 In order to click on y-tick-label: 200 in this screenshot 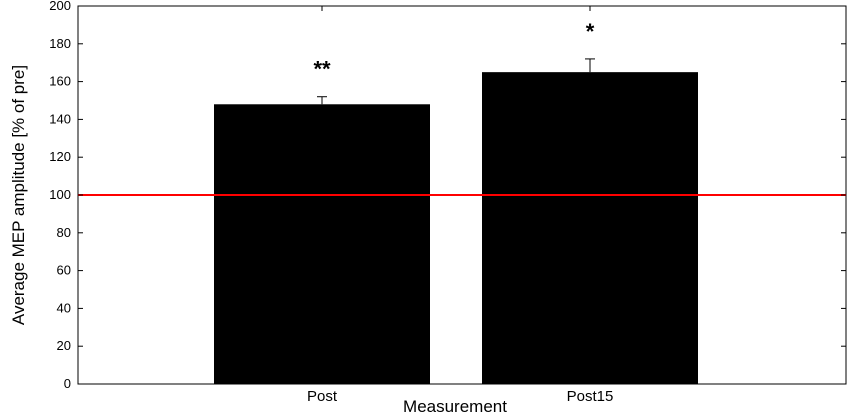, I will do `click(60, 6)`.